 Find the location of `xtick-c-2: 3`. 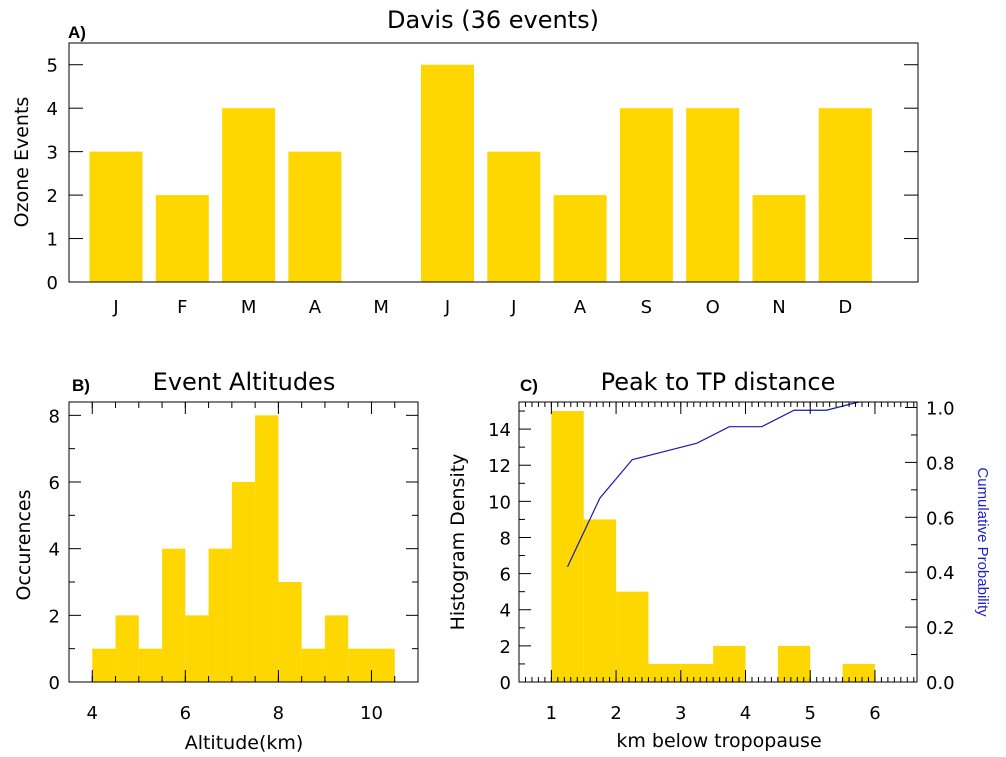

xtick-c-2: 3 is located at coordinates (680, 713).